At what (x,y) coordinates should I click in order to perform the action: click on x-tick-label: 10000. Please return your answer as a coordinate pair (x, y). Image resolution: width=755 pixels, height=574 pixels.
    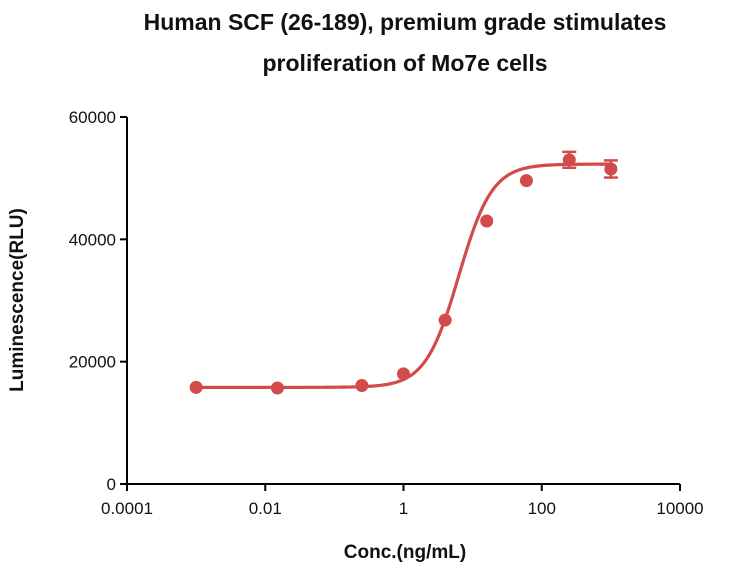
    Looking at the image, I should click on (679, 508).